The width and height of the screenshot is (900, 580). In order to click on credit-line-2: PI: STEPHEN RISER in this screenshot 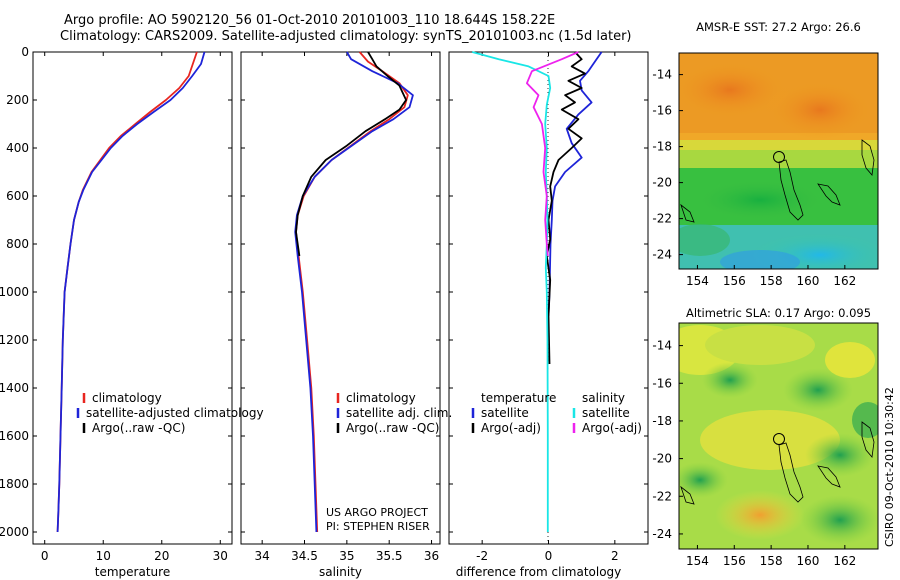, I will do `click(378, 526)`.